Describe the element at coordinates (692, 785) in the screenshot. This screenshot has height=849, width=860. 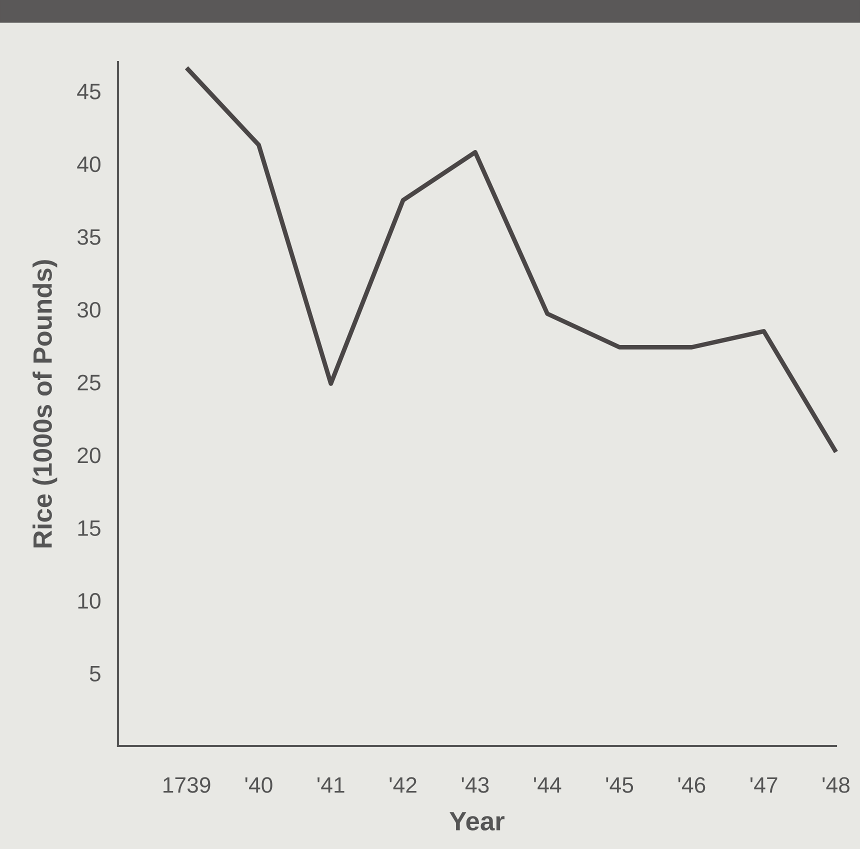
I see `x-tick-label: '46` at that location.